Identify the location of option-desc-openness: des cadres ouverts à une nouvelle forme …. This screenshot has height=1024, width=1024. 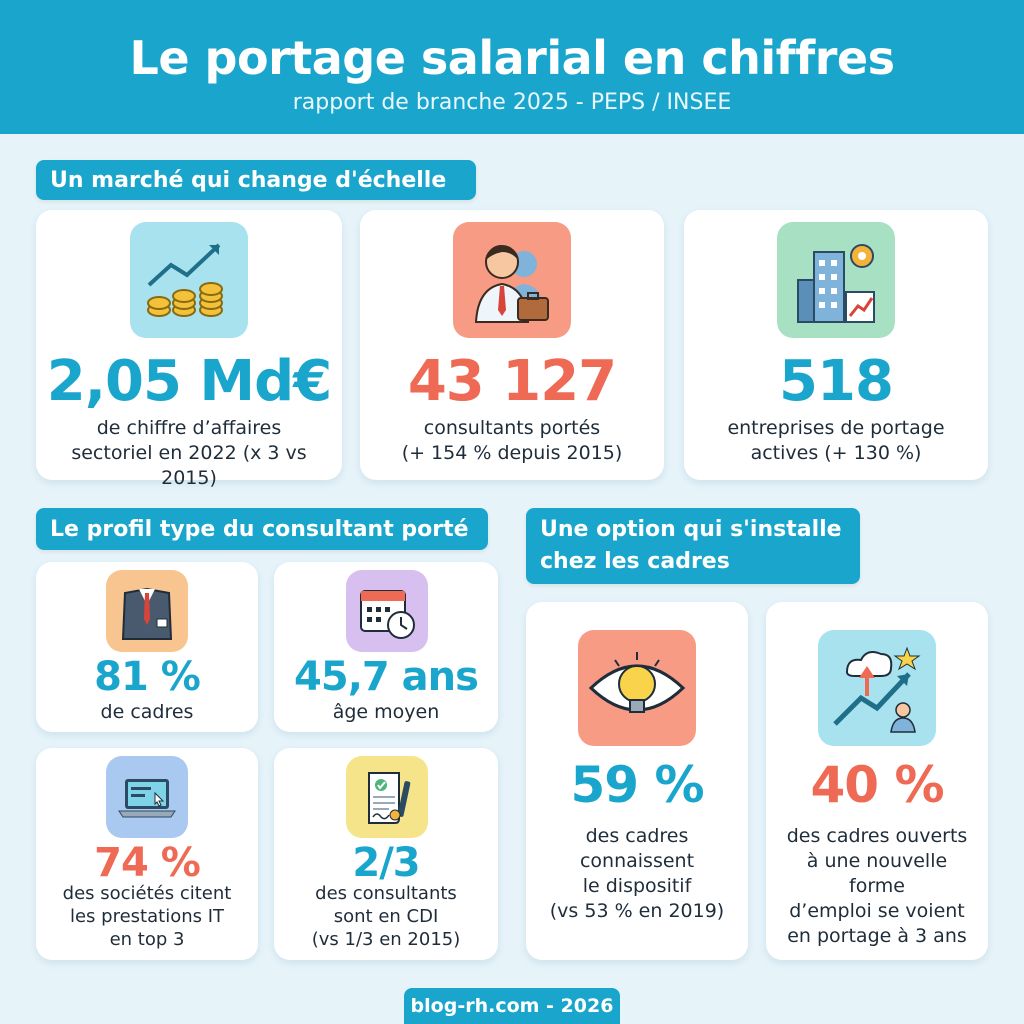
(877, 886).